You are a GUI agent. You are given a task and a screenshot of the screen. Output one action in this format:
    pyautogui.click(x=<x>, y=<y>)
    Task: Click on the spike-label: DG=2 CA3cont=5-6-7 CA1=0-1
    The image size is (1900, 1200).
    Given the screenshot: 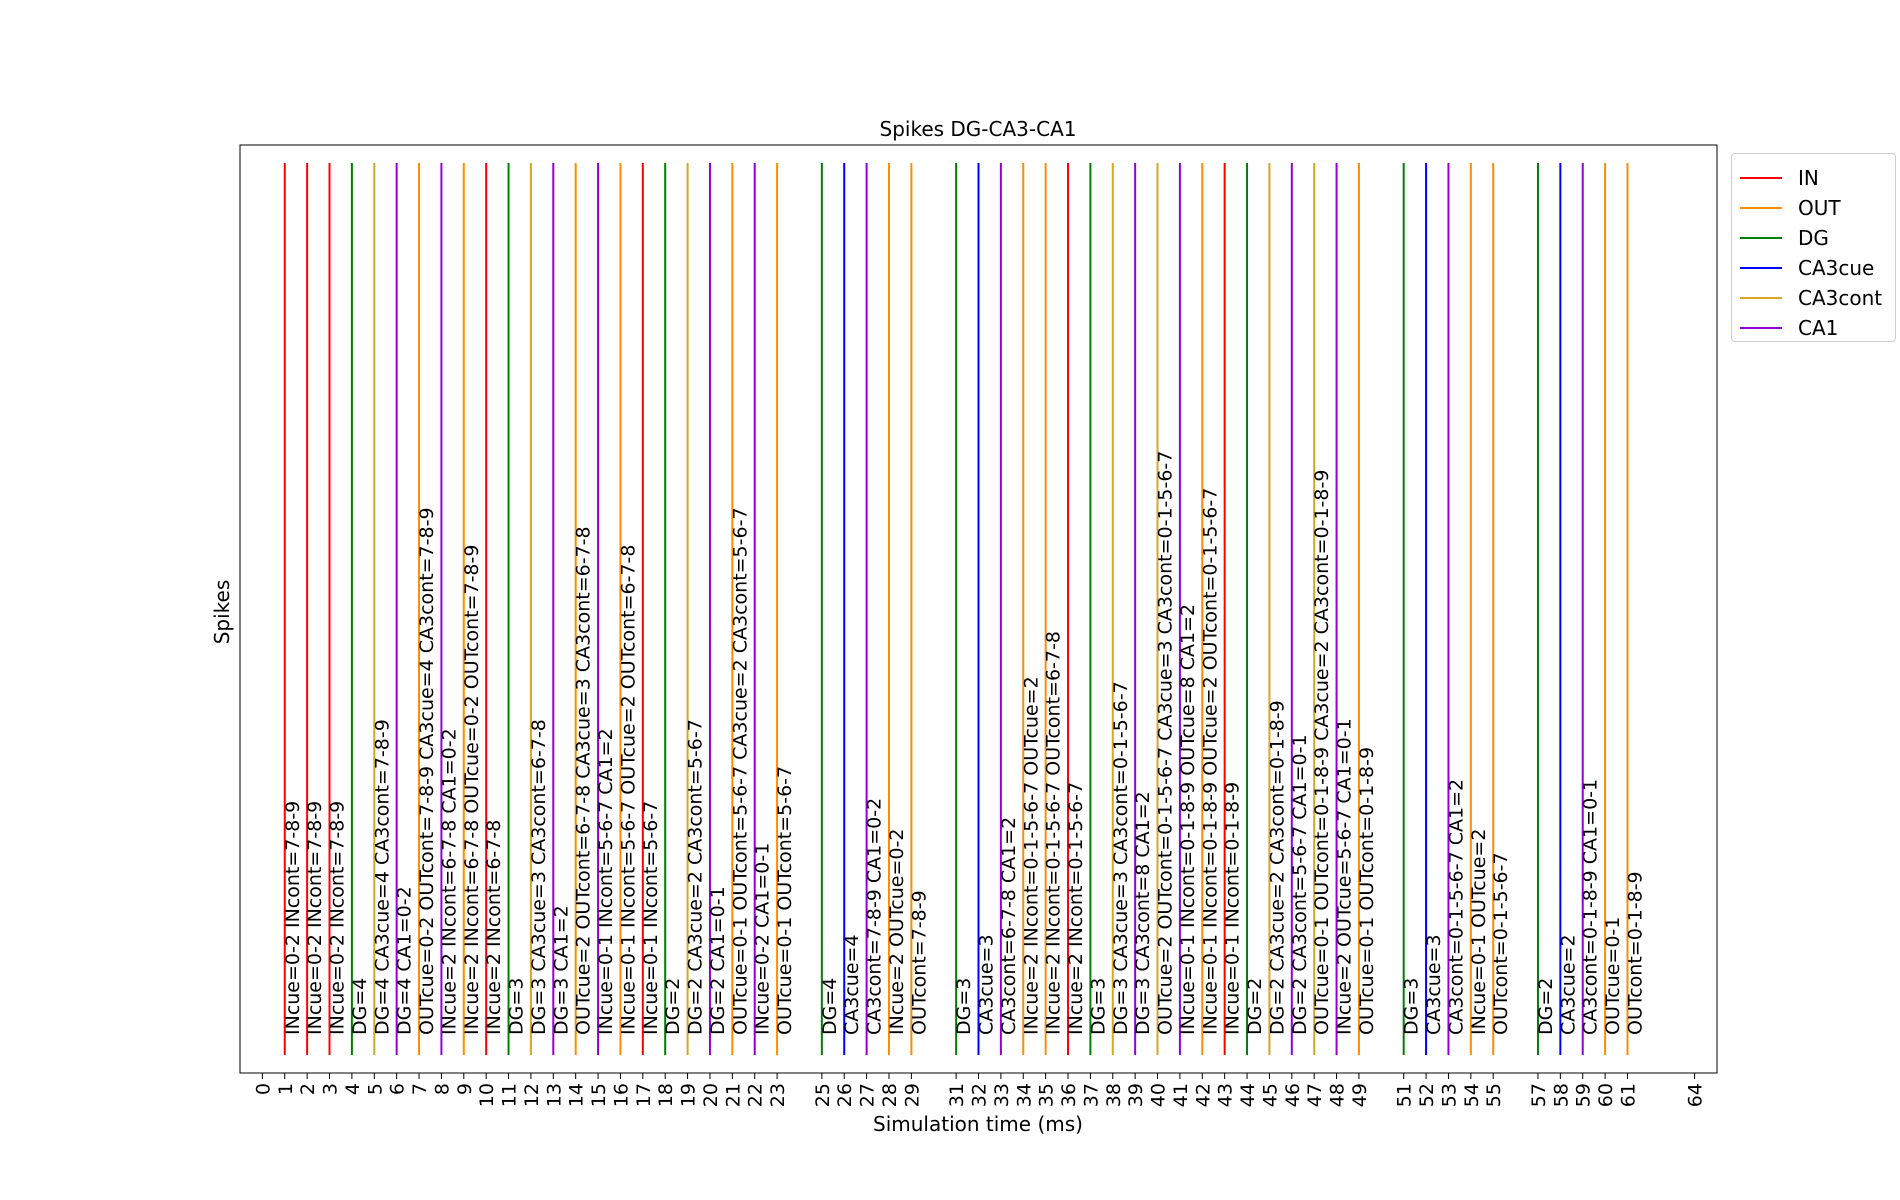 What is the action you would take?
    pyautogui.click(x=1300, y=884)
    